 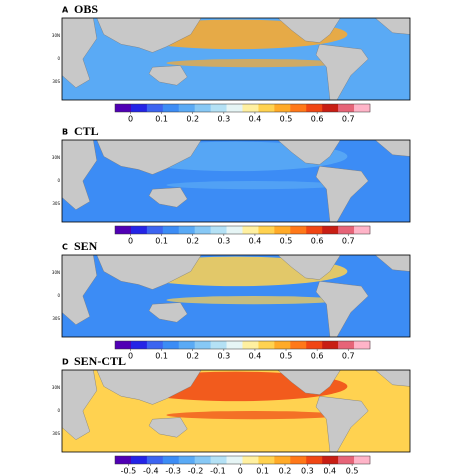 I want to click on panel-letter: C, so click(x=65, y=247).